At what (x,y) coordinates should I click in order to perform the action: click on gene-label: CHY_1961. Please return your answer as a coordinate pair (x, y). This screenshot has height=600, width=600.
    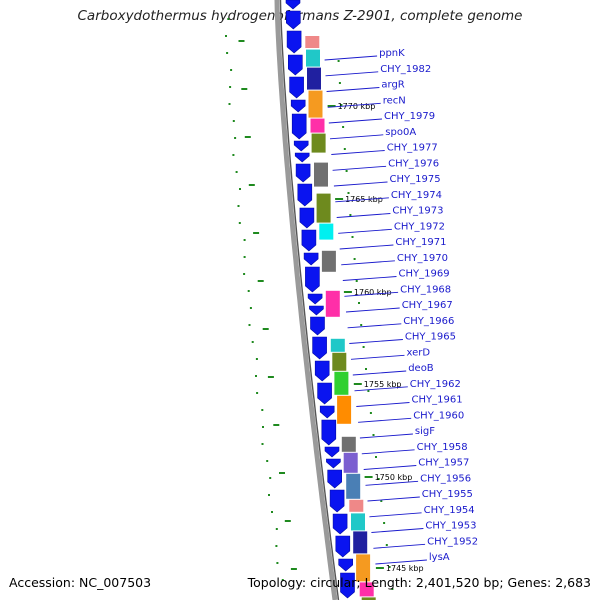
    Looking at the image, I should click on (437, 400).